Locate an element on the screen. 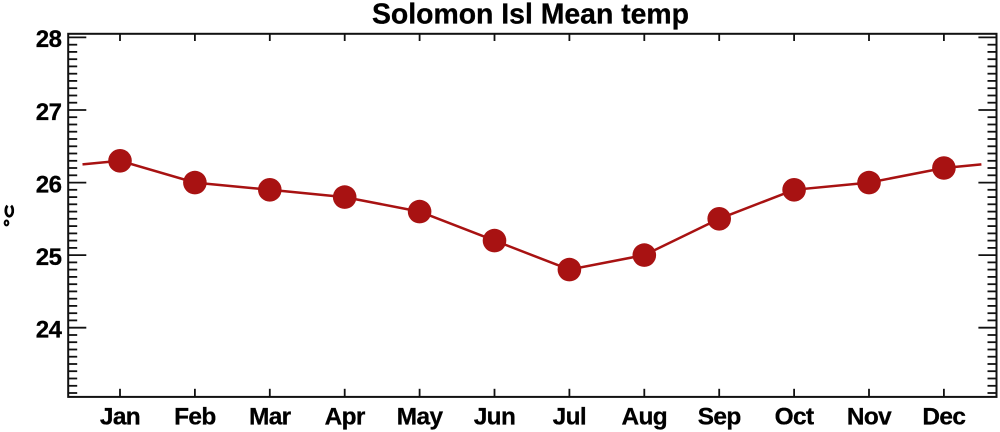 The image size is (1000, 432). svg-text: Oct is located at coordinates (794, 417).